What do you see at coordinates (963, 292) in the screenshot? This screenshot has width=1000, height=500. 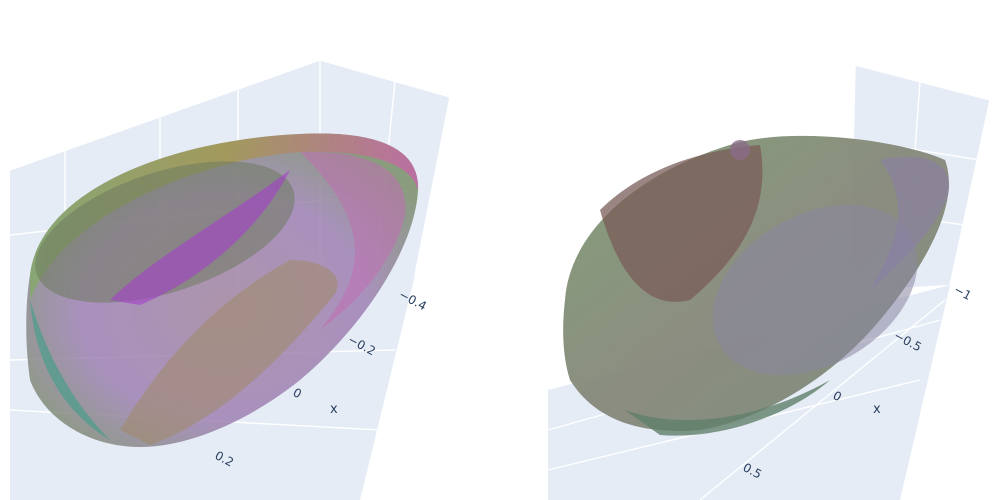 I see `right-x-tick-label: −1` at bounding box center [963, 292].